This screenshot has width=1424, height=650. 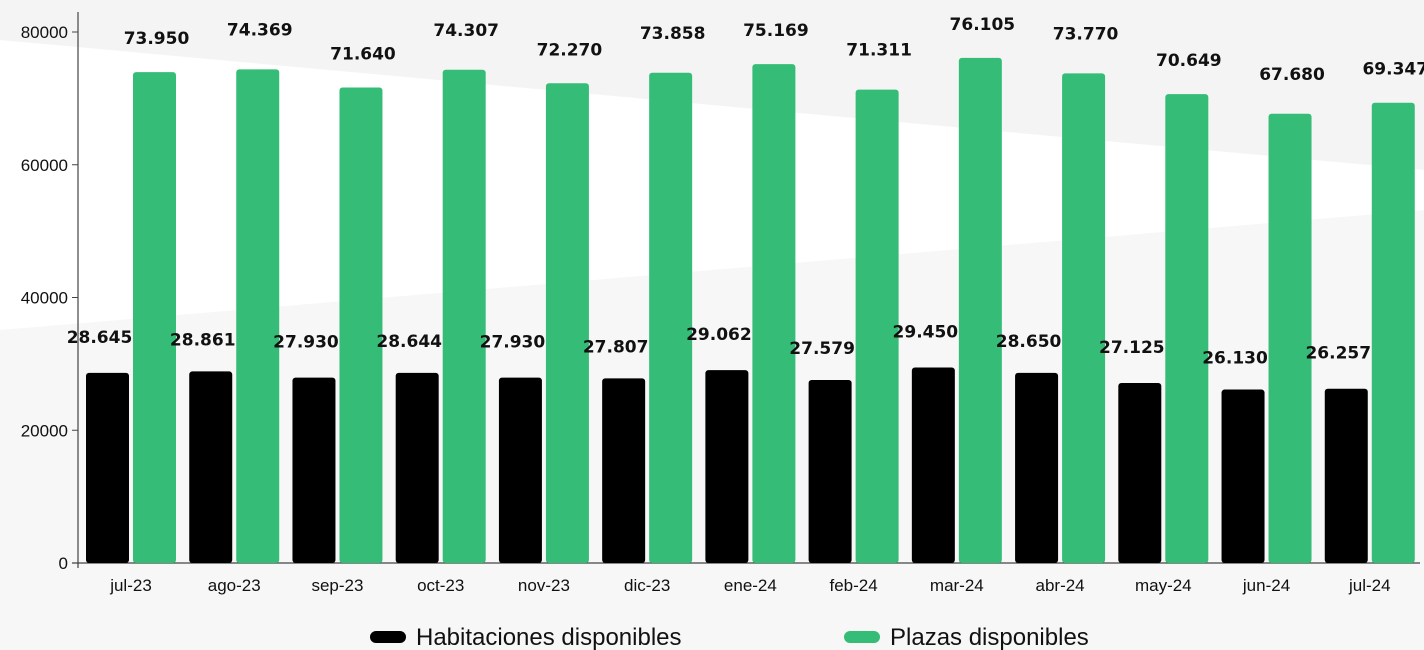 I want to click on data-label-plazas: 73.950, so click(x=157, y=39).